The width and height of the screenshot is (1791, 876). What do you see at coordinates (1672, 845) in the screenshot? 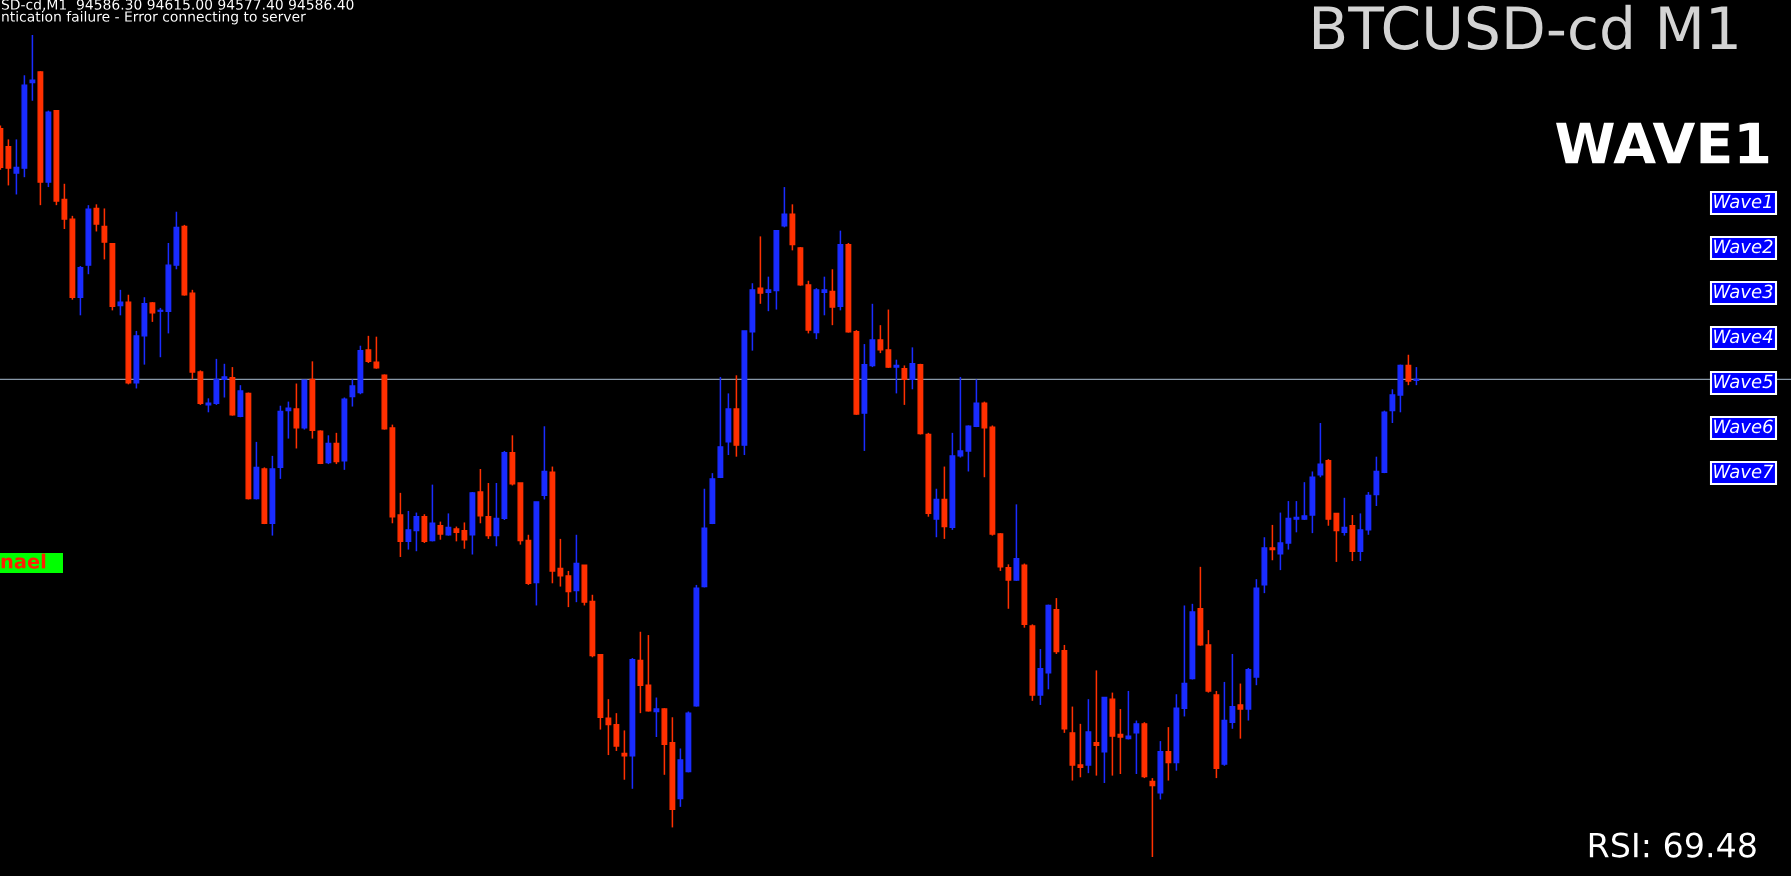
I see `text: RSI: 69.48` at bounding box center [1672, 845].